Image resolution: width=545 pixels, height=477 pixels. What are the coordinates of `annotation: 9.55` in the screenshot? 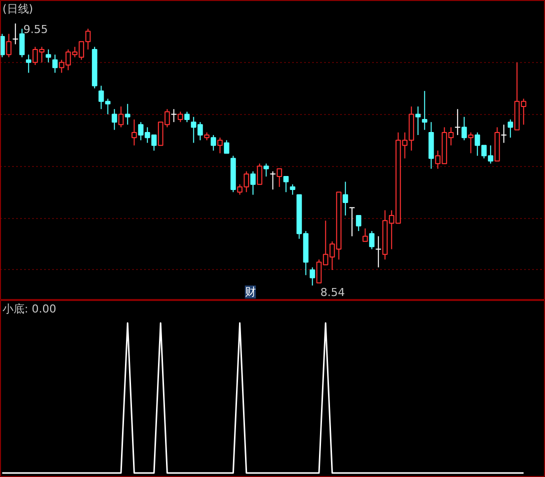 It's located at (35, 29).